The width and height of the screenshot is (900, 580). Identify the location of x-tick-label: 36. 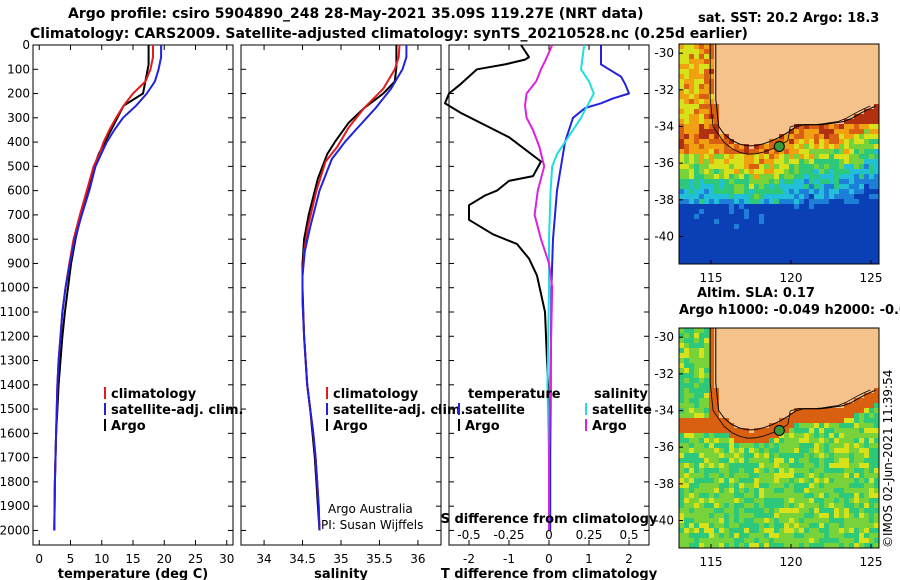
(417, 559).